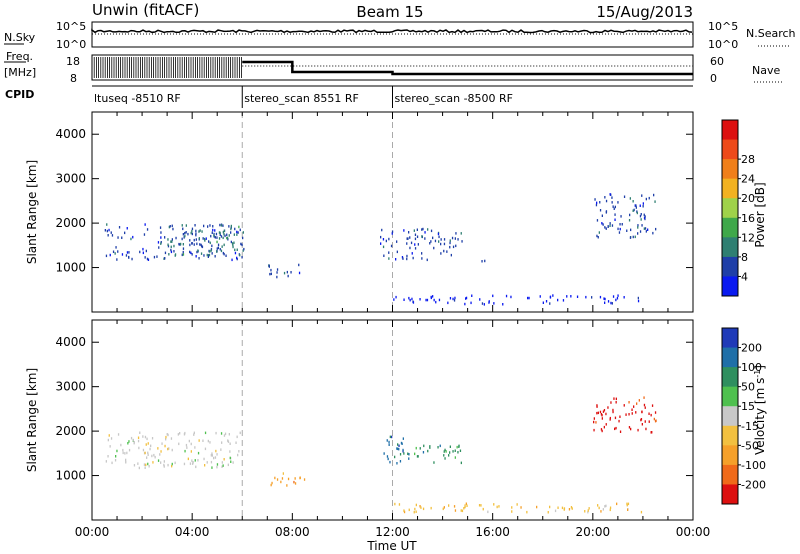 The image size is (800, 554). What do you see at coordinates (454, 98) in the screenshot?
I see `cpid-segment-label: stereo_scan -8500 RF` at bounding box center [454, 98].